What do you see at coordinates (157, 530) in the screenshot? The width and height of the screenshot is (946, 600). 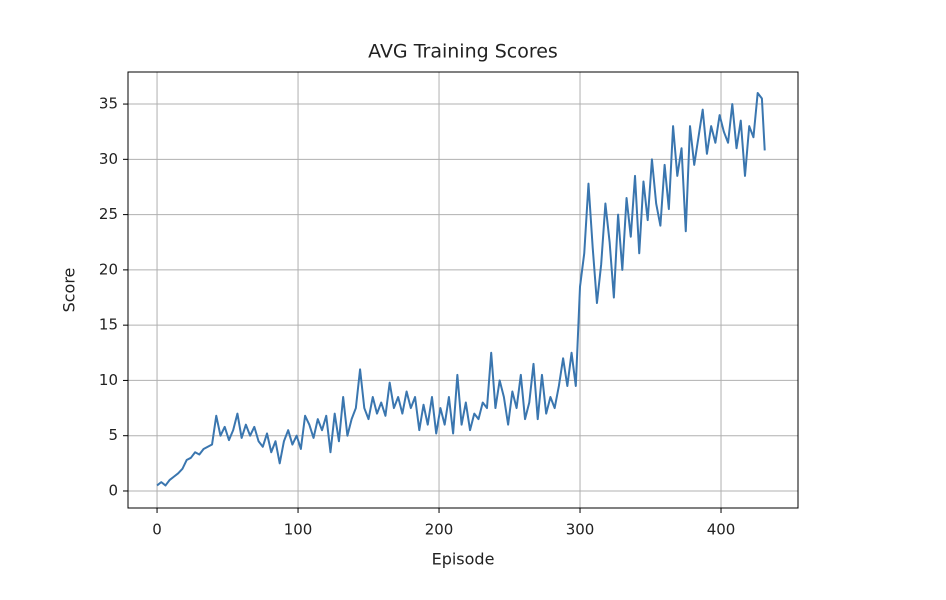 I see `x-tick-label: 0` at bounding box center [157, 530].